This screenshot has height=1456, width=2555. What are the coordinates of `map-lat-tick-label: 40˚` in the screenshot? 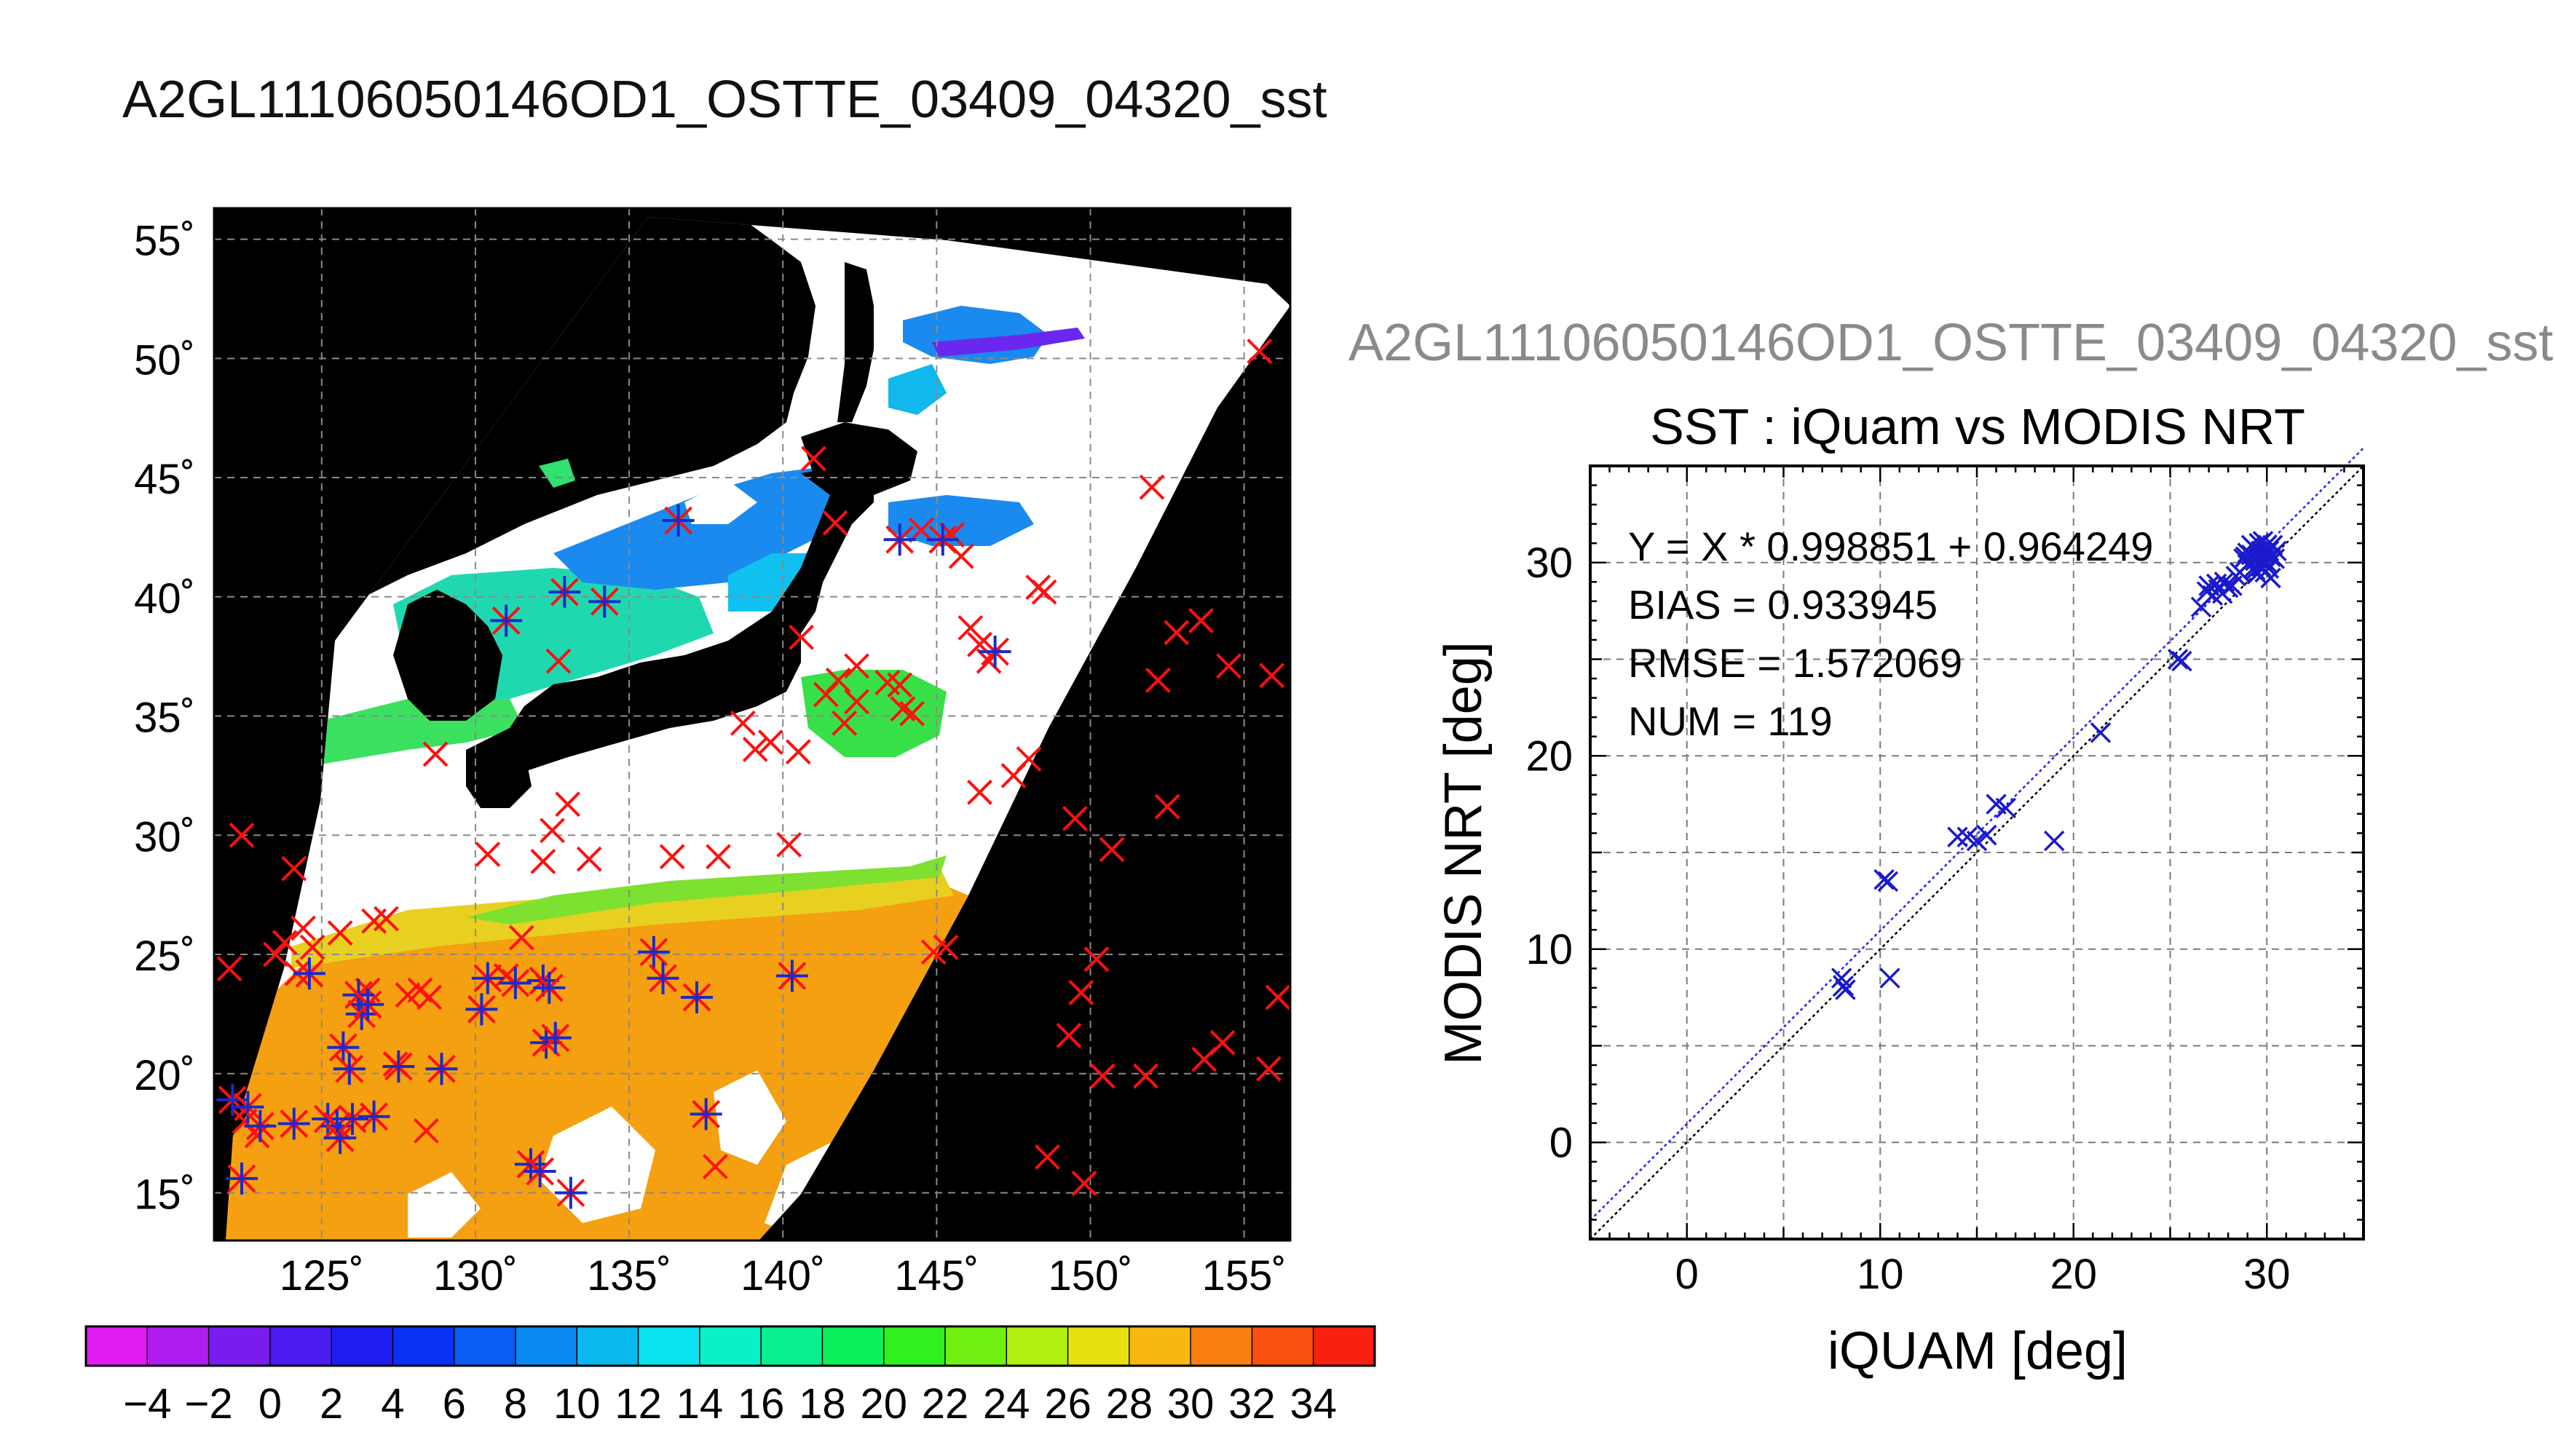 It's located at (164, 598).